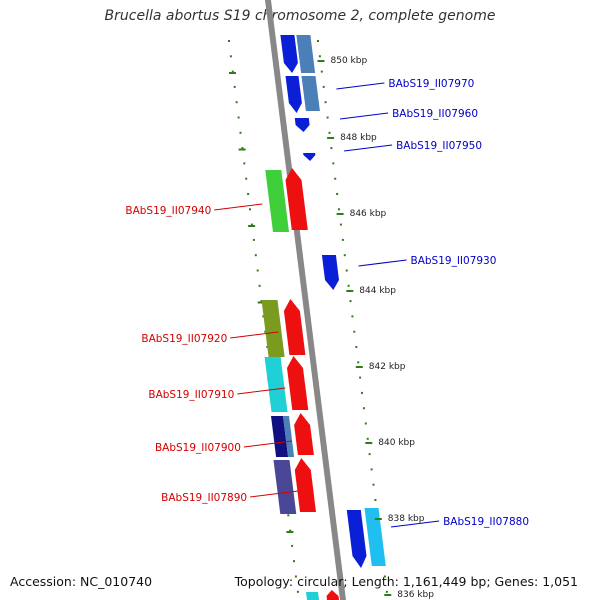  Describe the element at coordinates (486, 522) in the screenshot. I see `gene-label: BAbS19_II07880` at that location.